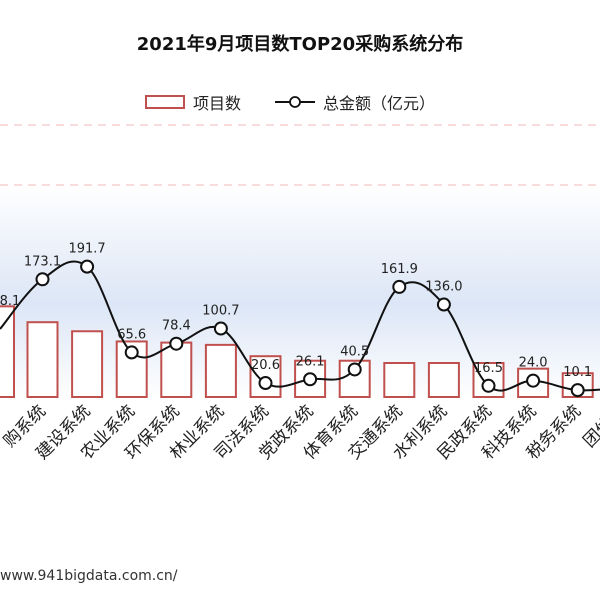  Describe the element at coordinates (265, 365) in the screenshot. I see `data-label-5: 20.6` at that location.